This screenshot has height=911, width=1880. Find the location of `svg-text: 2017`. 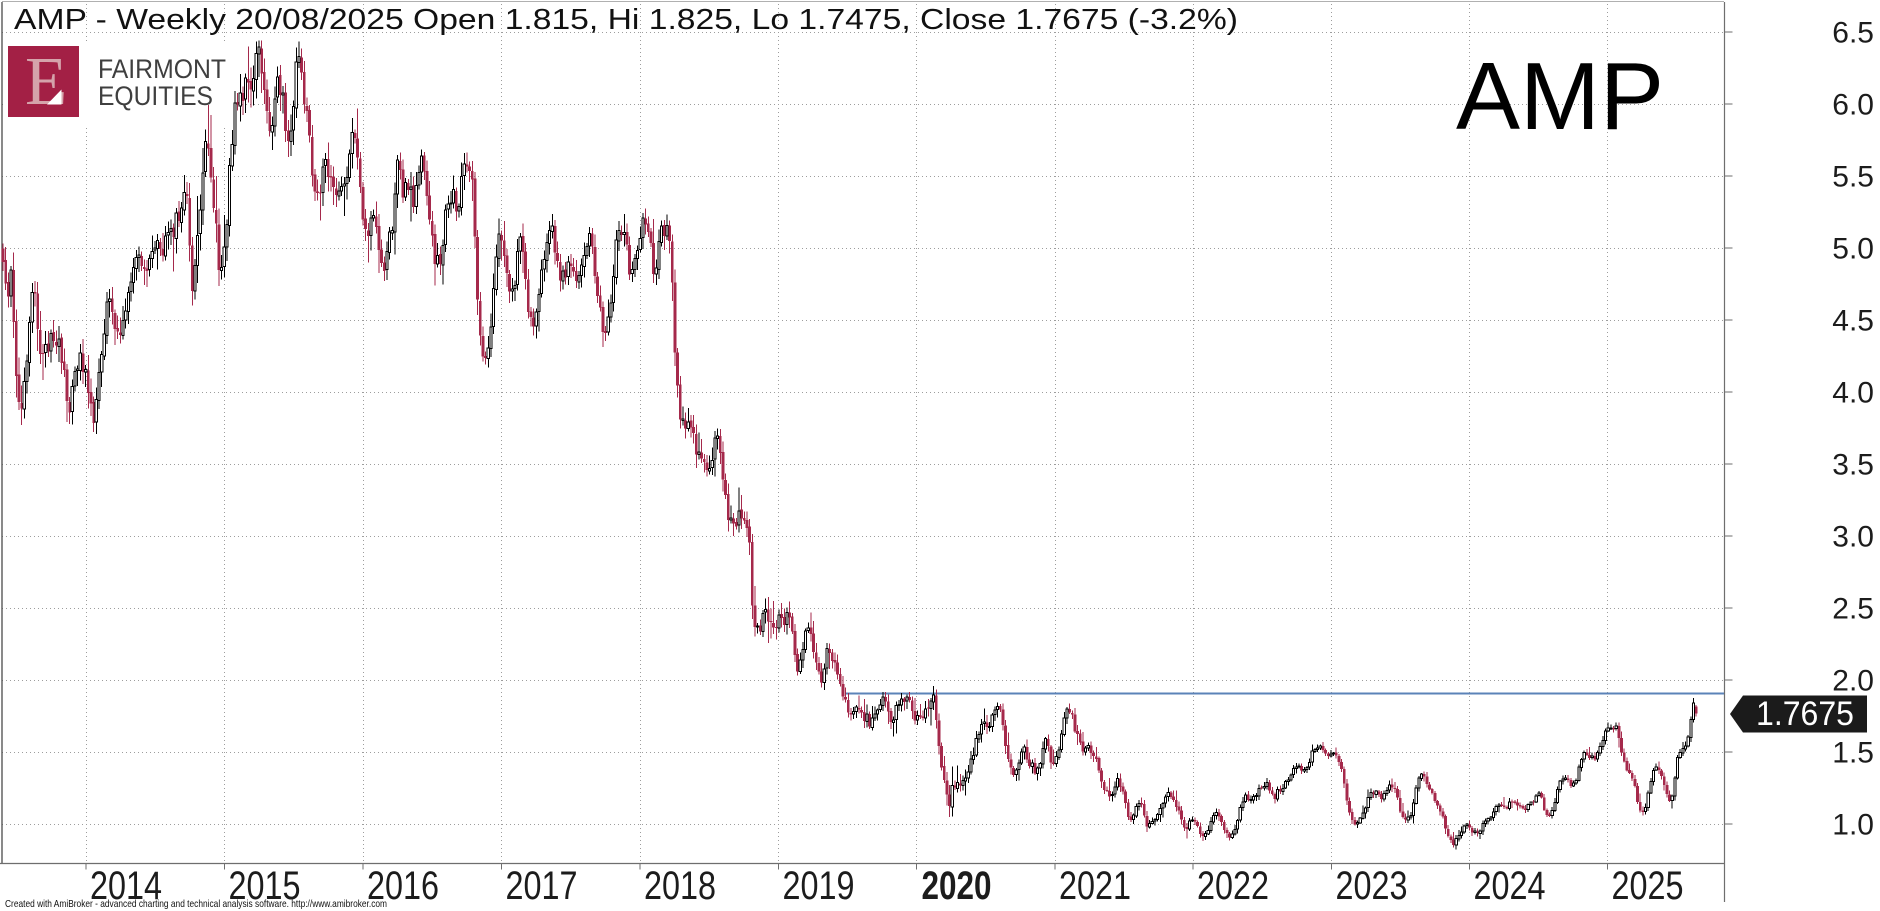

svg-text: 2017 is located at coordinates (542, 886).